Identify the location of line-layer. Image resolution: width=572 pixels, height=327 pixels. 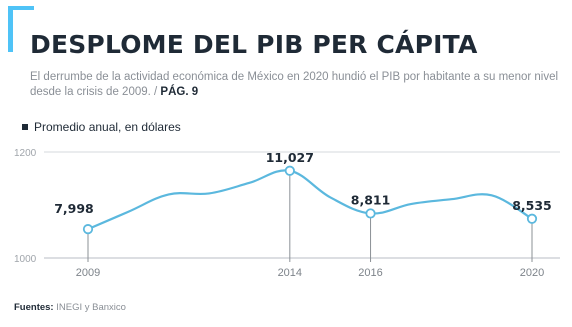
(310, 200).